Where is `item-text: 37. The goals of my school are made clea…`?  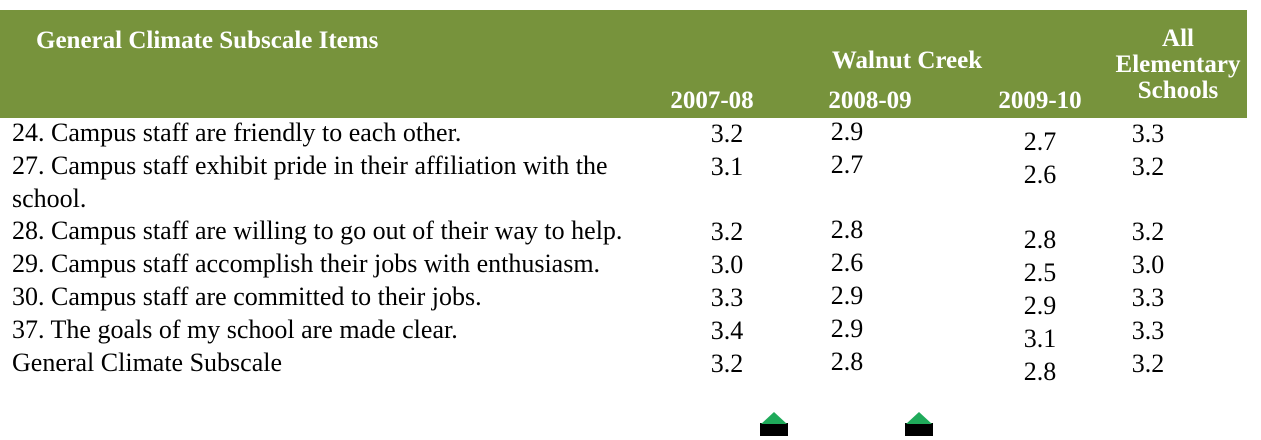
item-text: 37. The goals of my school are made clea… is located at coordinates (235, 329).